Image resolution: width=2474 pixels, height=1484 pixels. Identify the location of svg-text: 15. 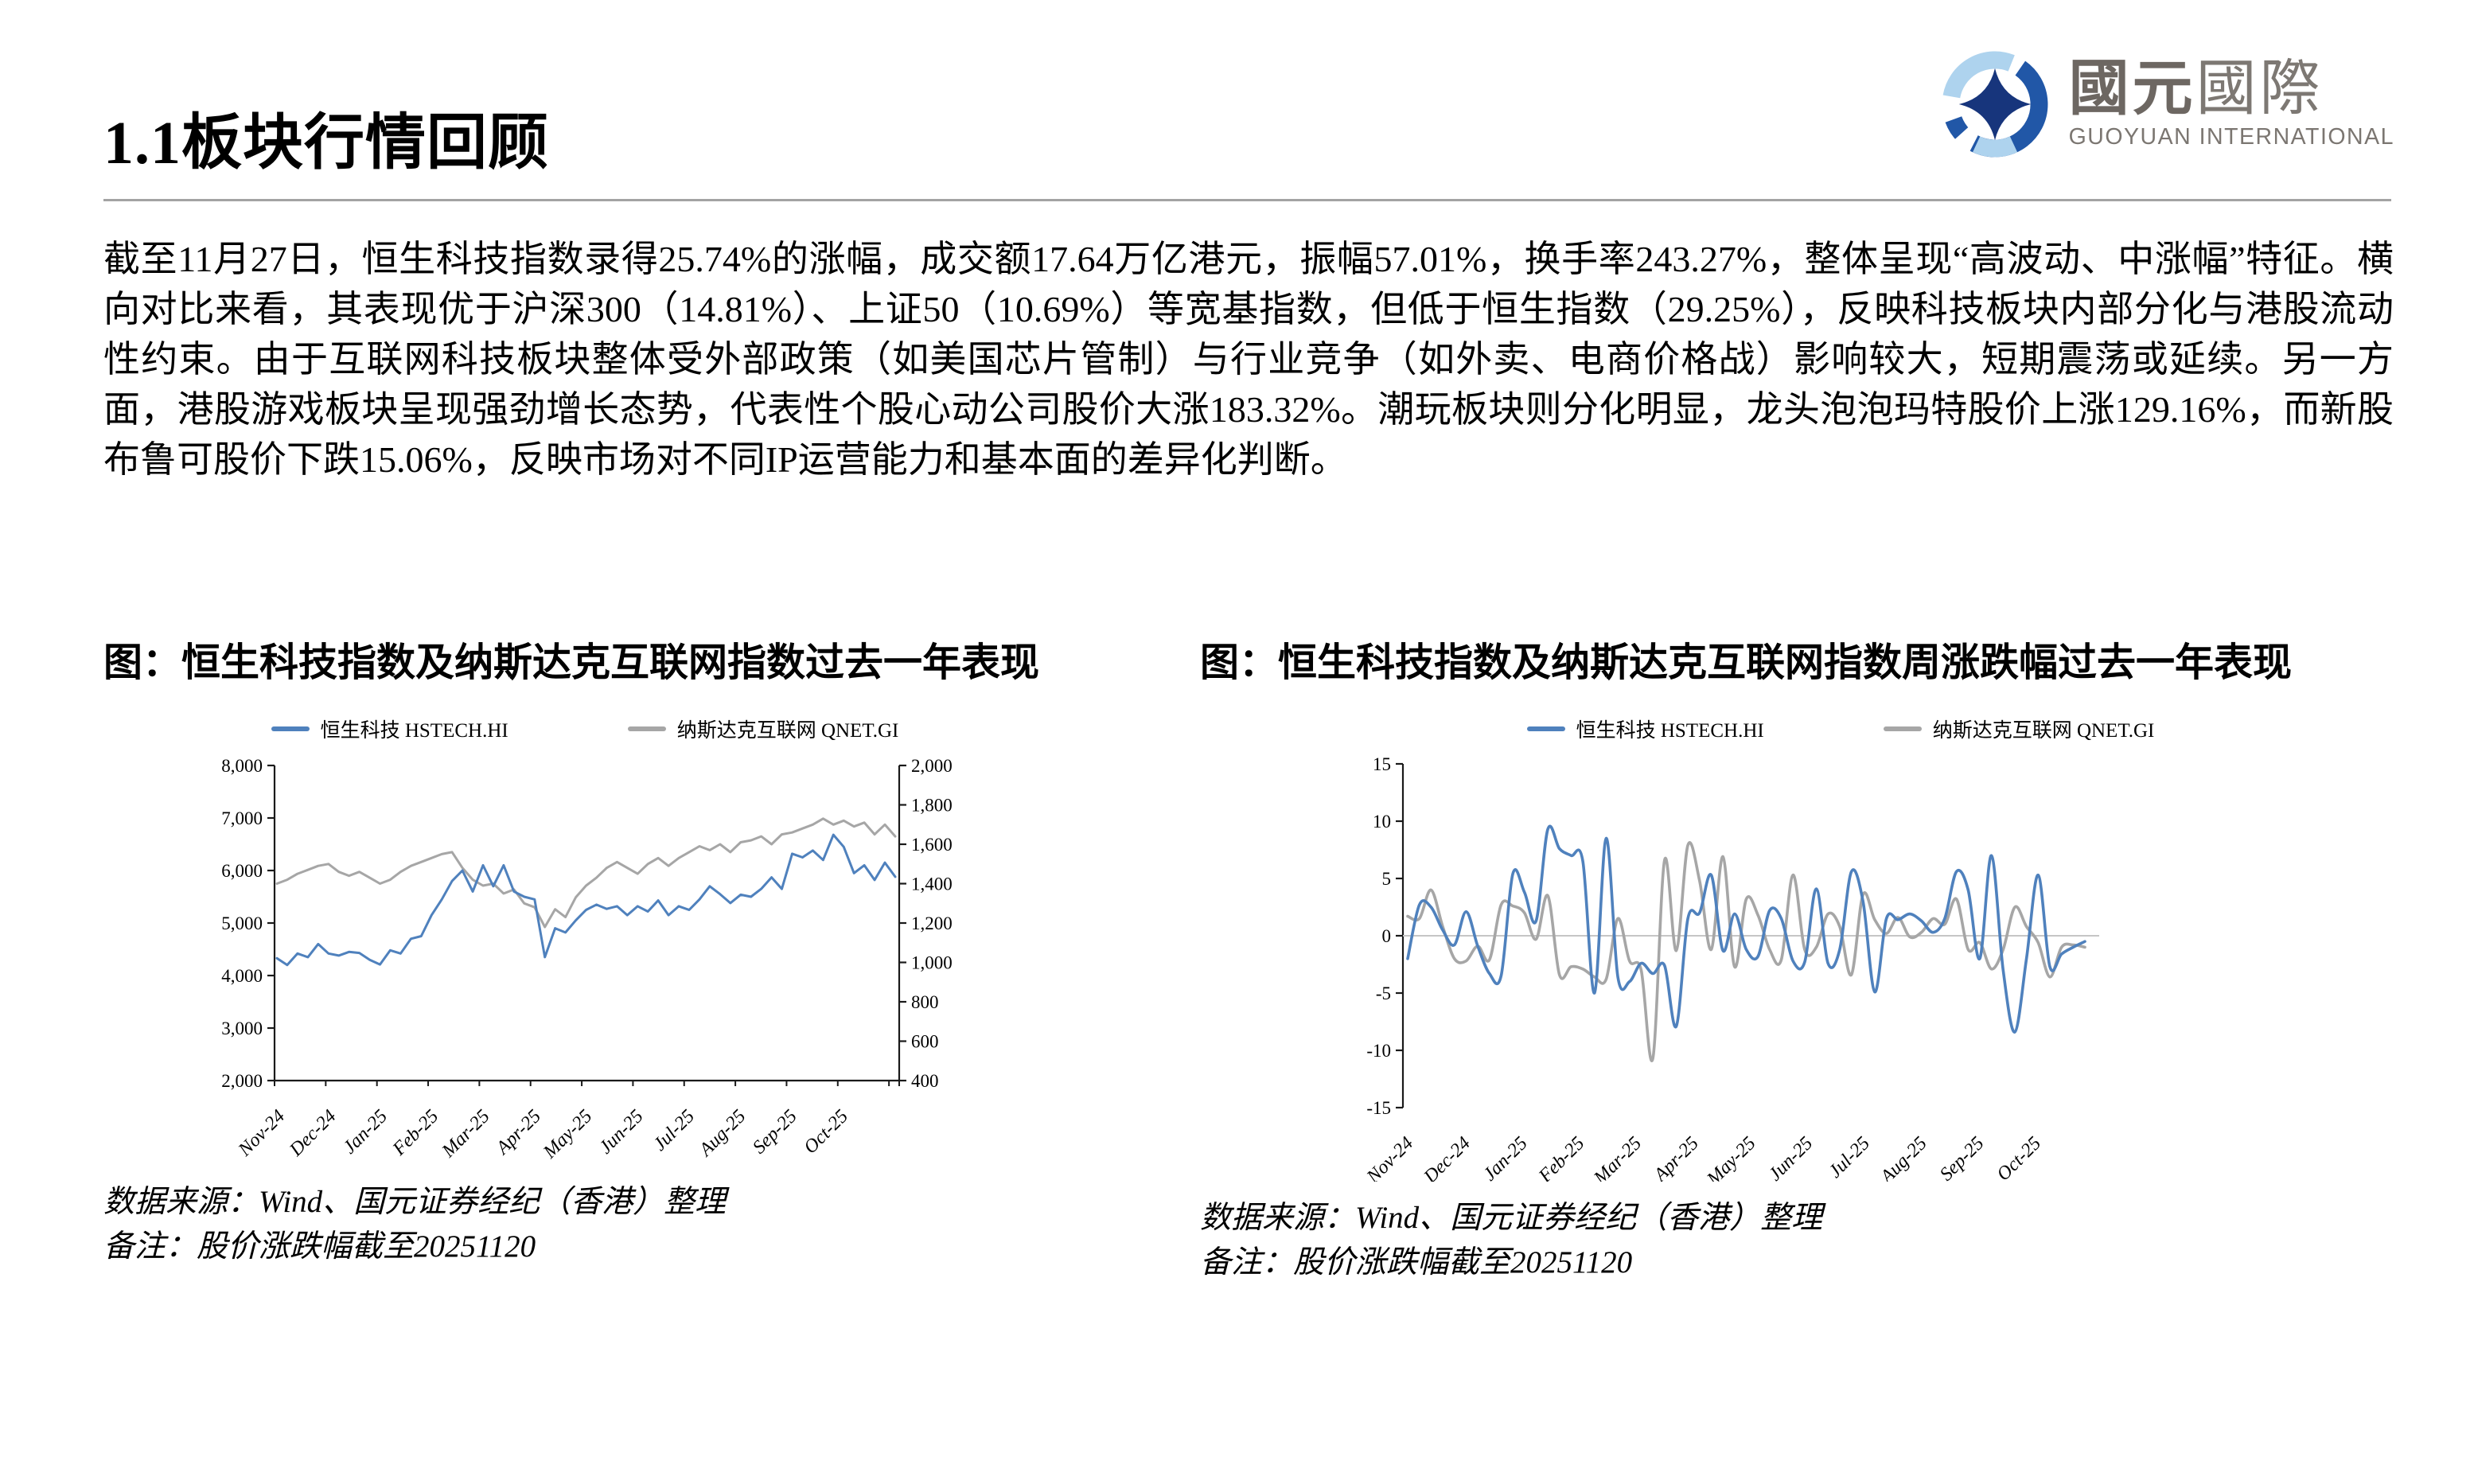
(1382, 764).